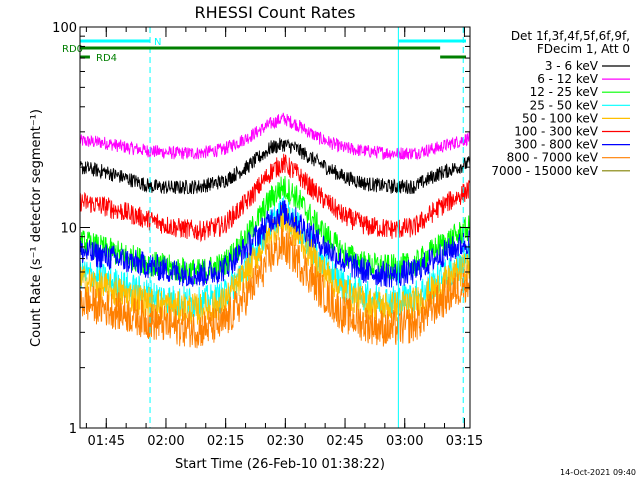  What do you see at coordinates (344, 441) in the screenshot?
I see `x-tick-label: 02:45` at bounding box center [344, 441].